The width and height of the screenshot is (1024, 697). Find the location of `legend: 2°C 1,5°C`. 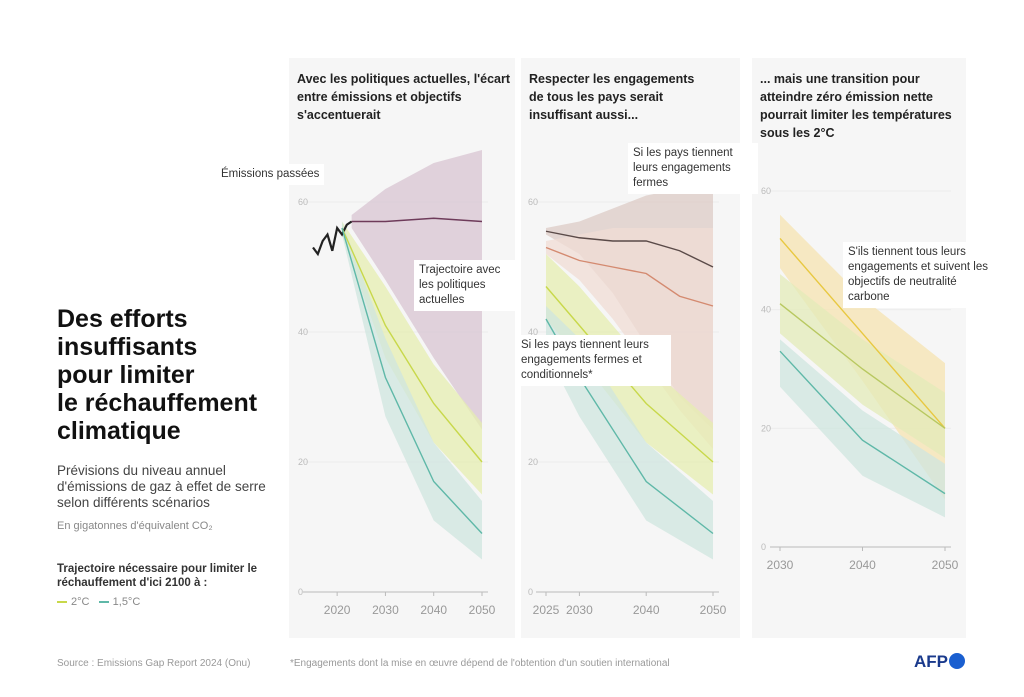

legend: 2°C 1,5°C is located at coordinates (98, 602).